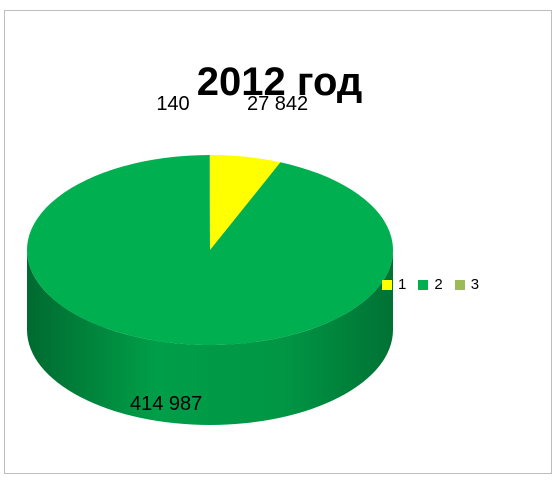 The height and width of the screenshot is (480, 559). What do you see at coordinates (475, 284) in the screenshot?
I see `legend-label-3: 3` at bounding box center [475, 284].